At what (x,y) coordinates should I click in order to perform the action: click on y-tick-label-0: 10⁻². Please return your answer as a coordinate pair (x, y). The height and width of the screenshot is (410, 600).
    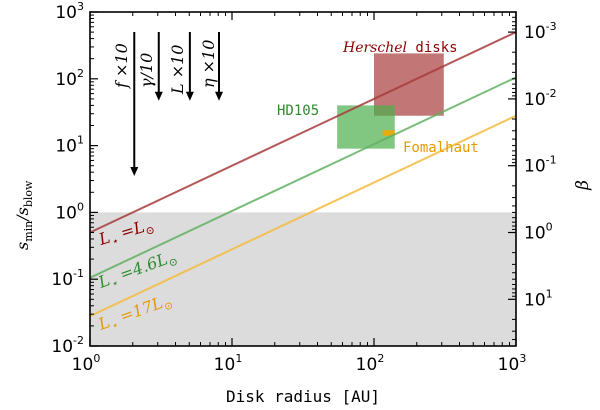
    Looking at the image, I should click on (67, 345).